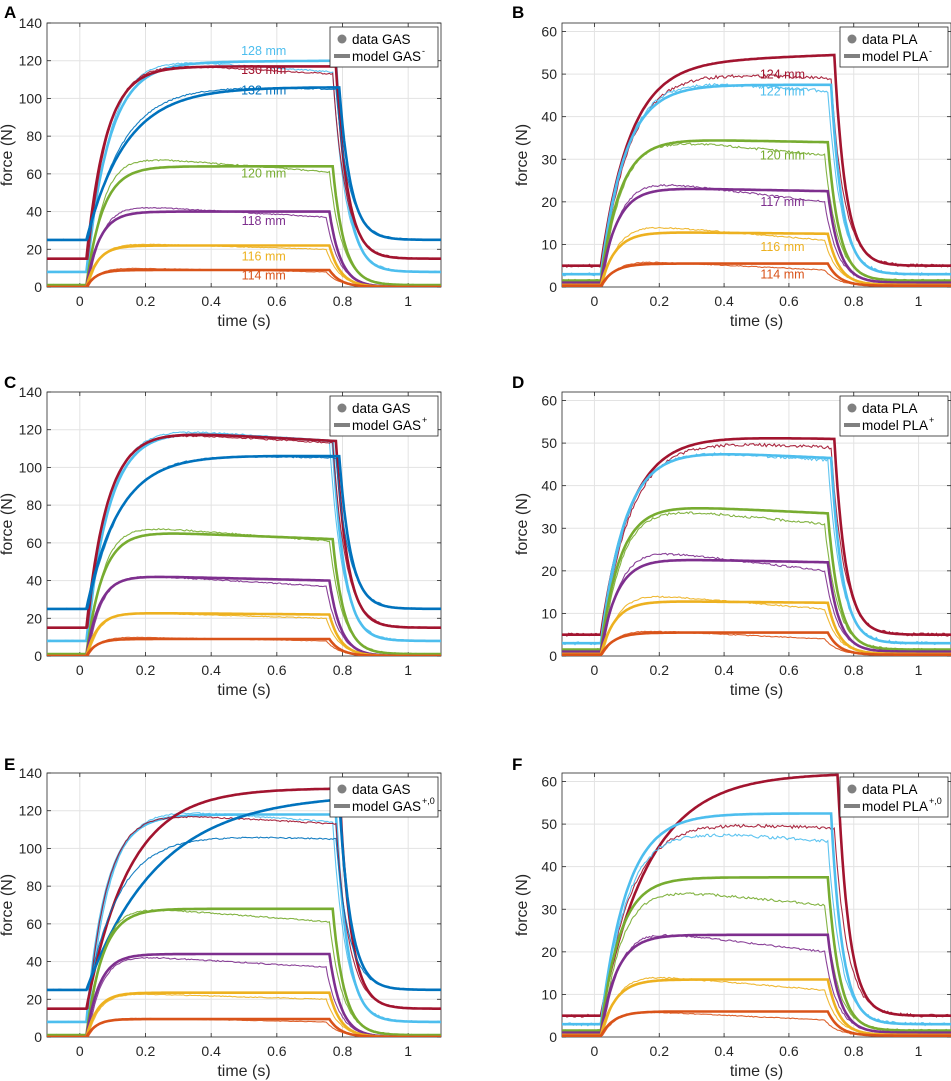  Describe the element at coordinates (244, 615) in the screenshot. I see `model-curve-118mm` at that location.